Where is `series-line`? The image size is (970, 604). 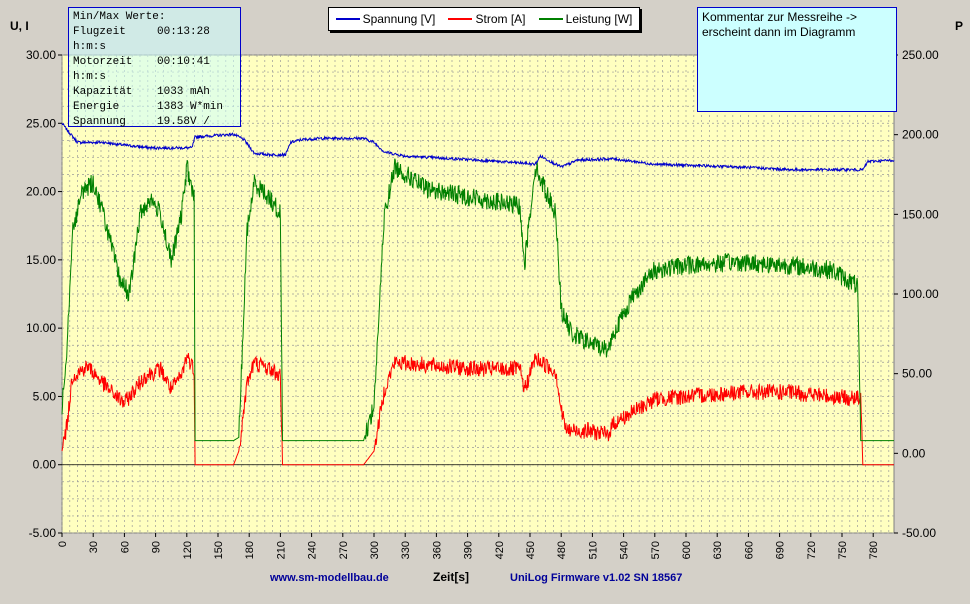 series-line is located at coordinates (478, 147).